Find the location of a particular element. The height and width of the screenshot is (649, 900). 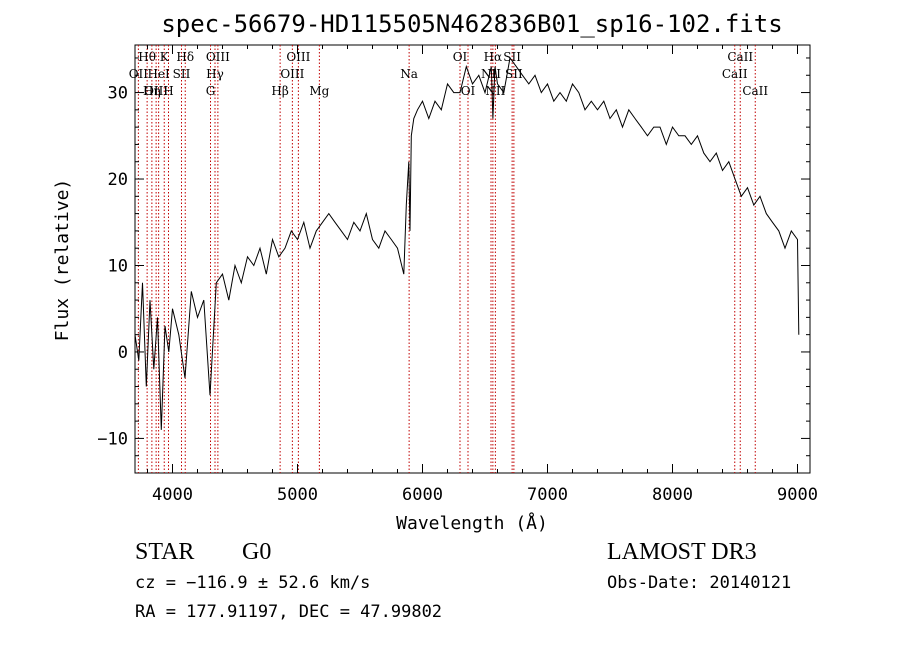

line-label-5: K is located at coordinates (165, 57).